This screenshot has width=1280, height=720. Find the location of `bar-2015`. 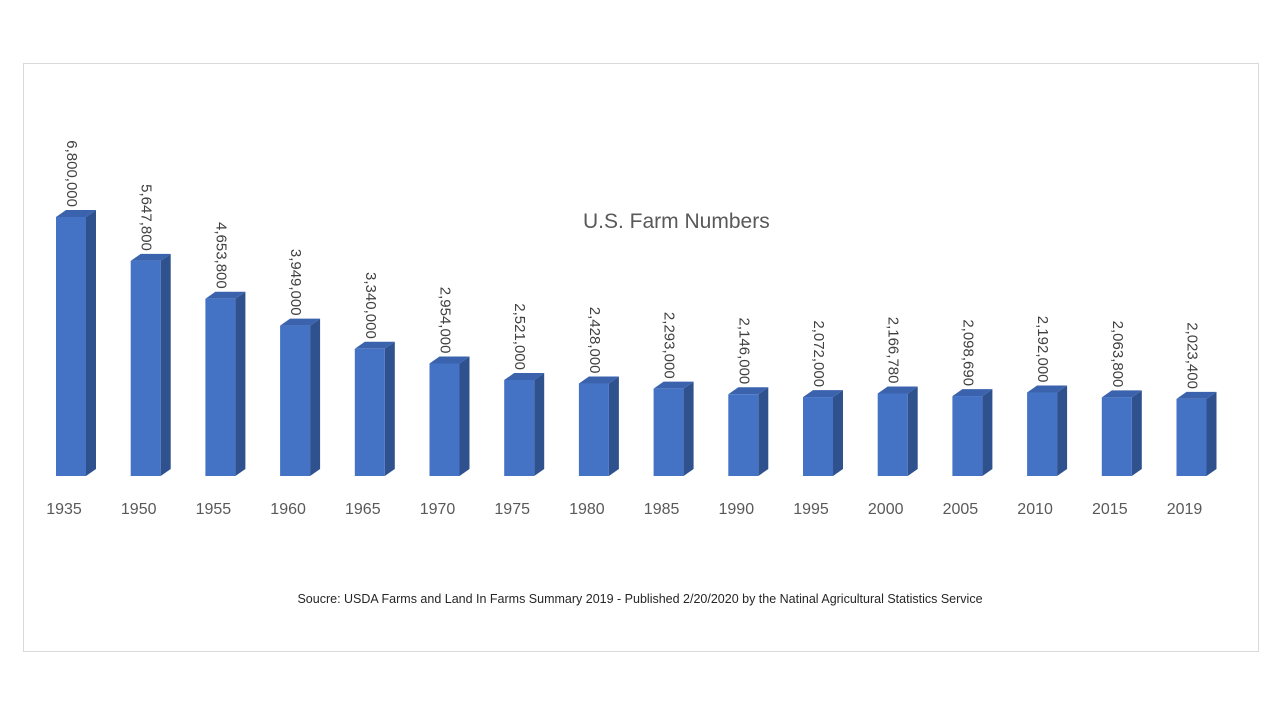

bar-2015 is located at coordinates (1121, 433).